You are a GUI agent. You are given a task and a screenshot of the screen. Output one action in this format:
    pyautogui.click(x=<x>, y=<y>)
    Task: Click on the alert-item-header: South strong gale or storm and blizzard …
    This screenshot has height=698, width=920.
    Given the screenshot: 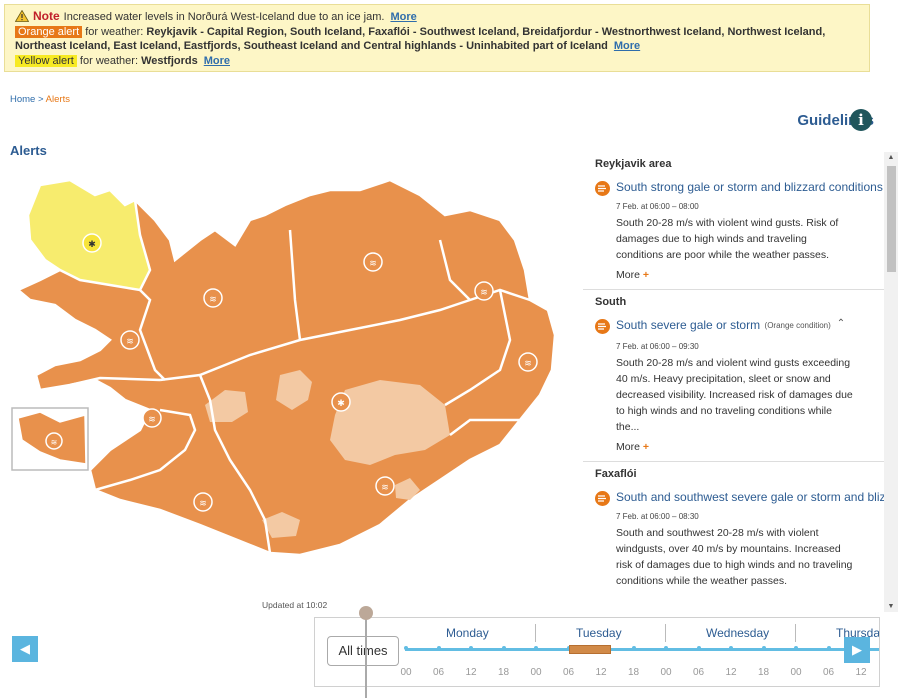 What is the action you would take?
    pyautogui.click(x=739, y=188)
    